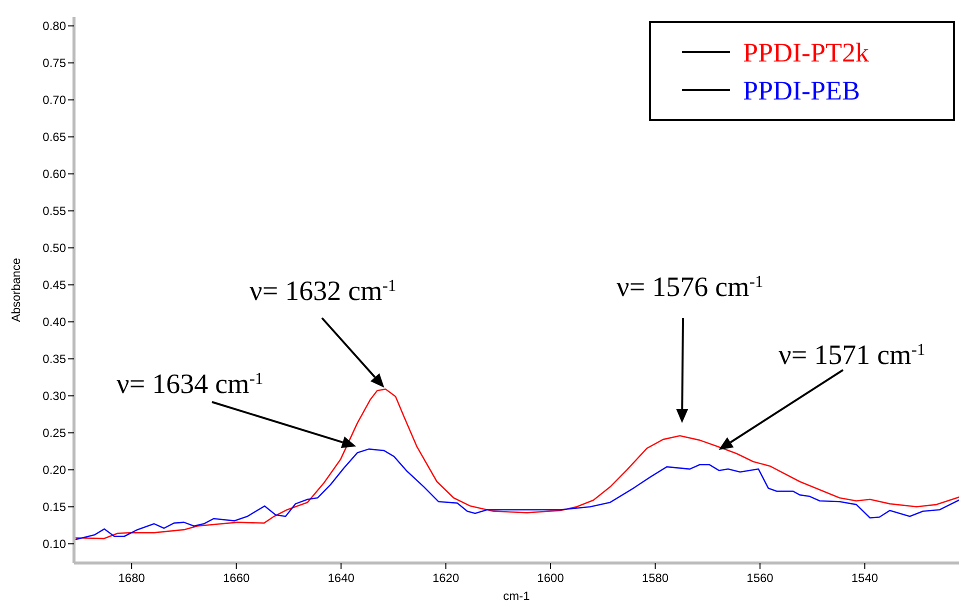 This screenshot has height=604, width=959. What do you see at coordinates (54, 174) in the screenshot?
I see `y-tick-label: 0.60` at bounding box center [54, 174].